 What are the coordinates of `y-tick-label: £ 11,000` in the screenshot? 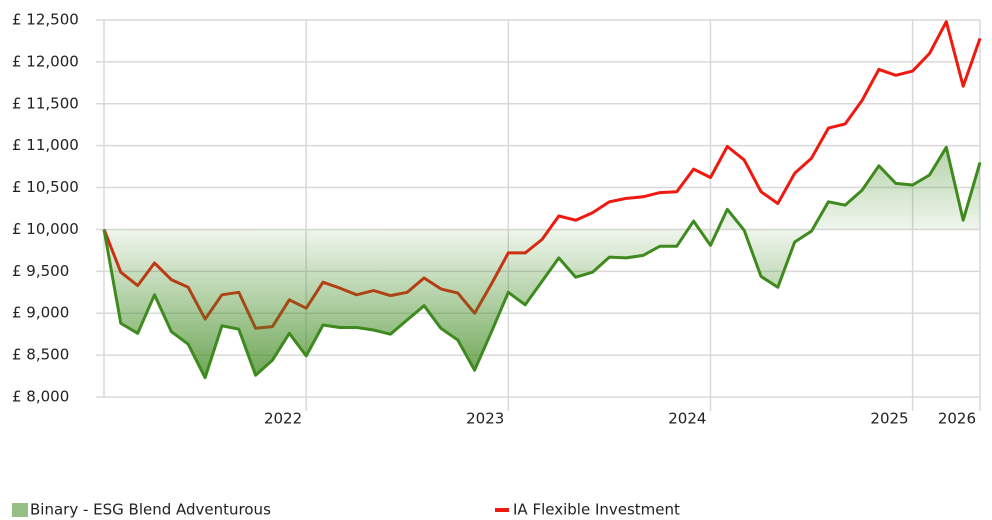 It's located at (45, 145).